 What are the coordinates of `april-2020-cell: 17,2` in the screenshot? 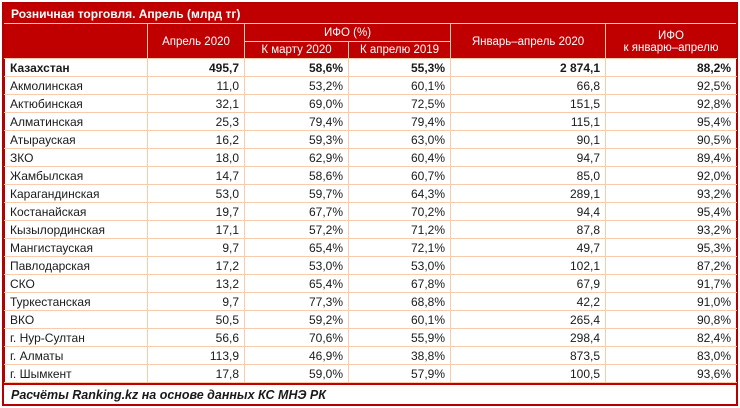 It's located at (196, 265).